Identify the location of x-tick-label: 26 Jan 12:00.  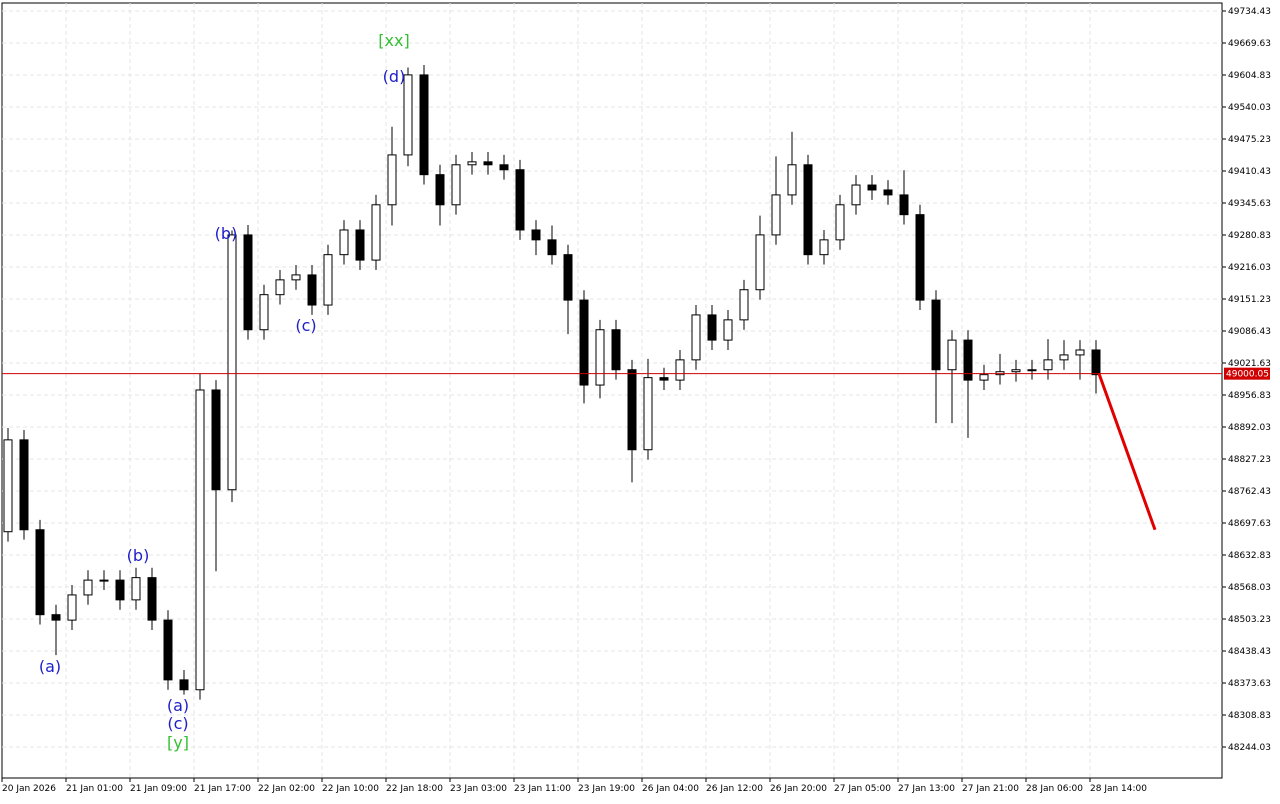
(734, 789).